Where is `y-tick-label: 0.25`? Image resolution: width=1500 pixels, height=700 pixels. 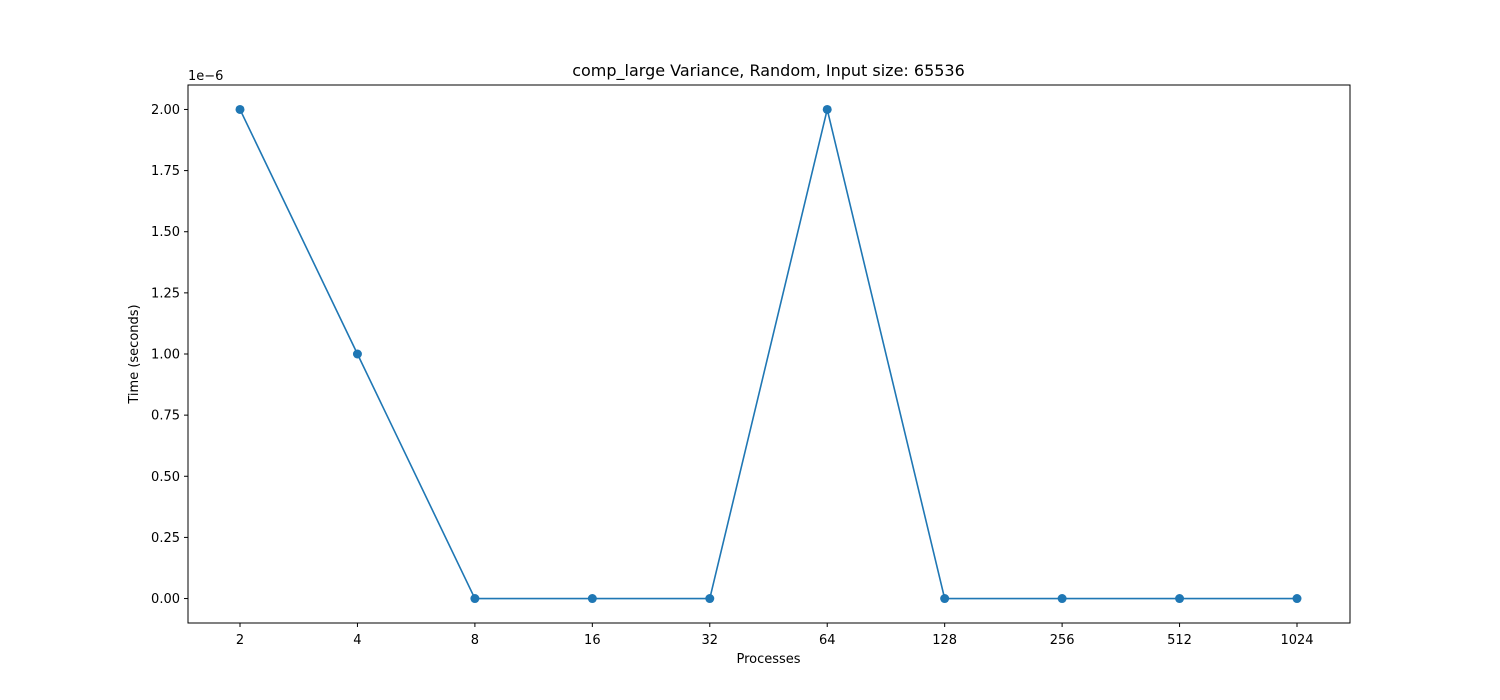
y-tick-label: 0.25 is located at coordinates (165, 538).